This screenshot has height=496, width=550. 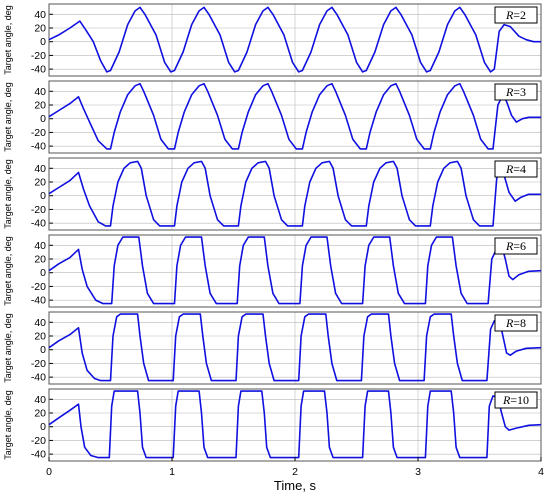 I want to click on panel-6: 40 200 -20 -40 Target angle, deg R=10, so click(x=272, y=425).